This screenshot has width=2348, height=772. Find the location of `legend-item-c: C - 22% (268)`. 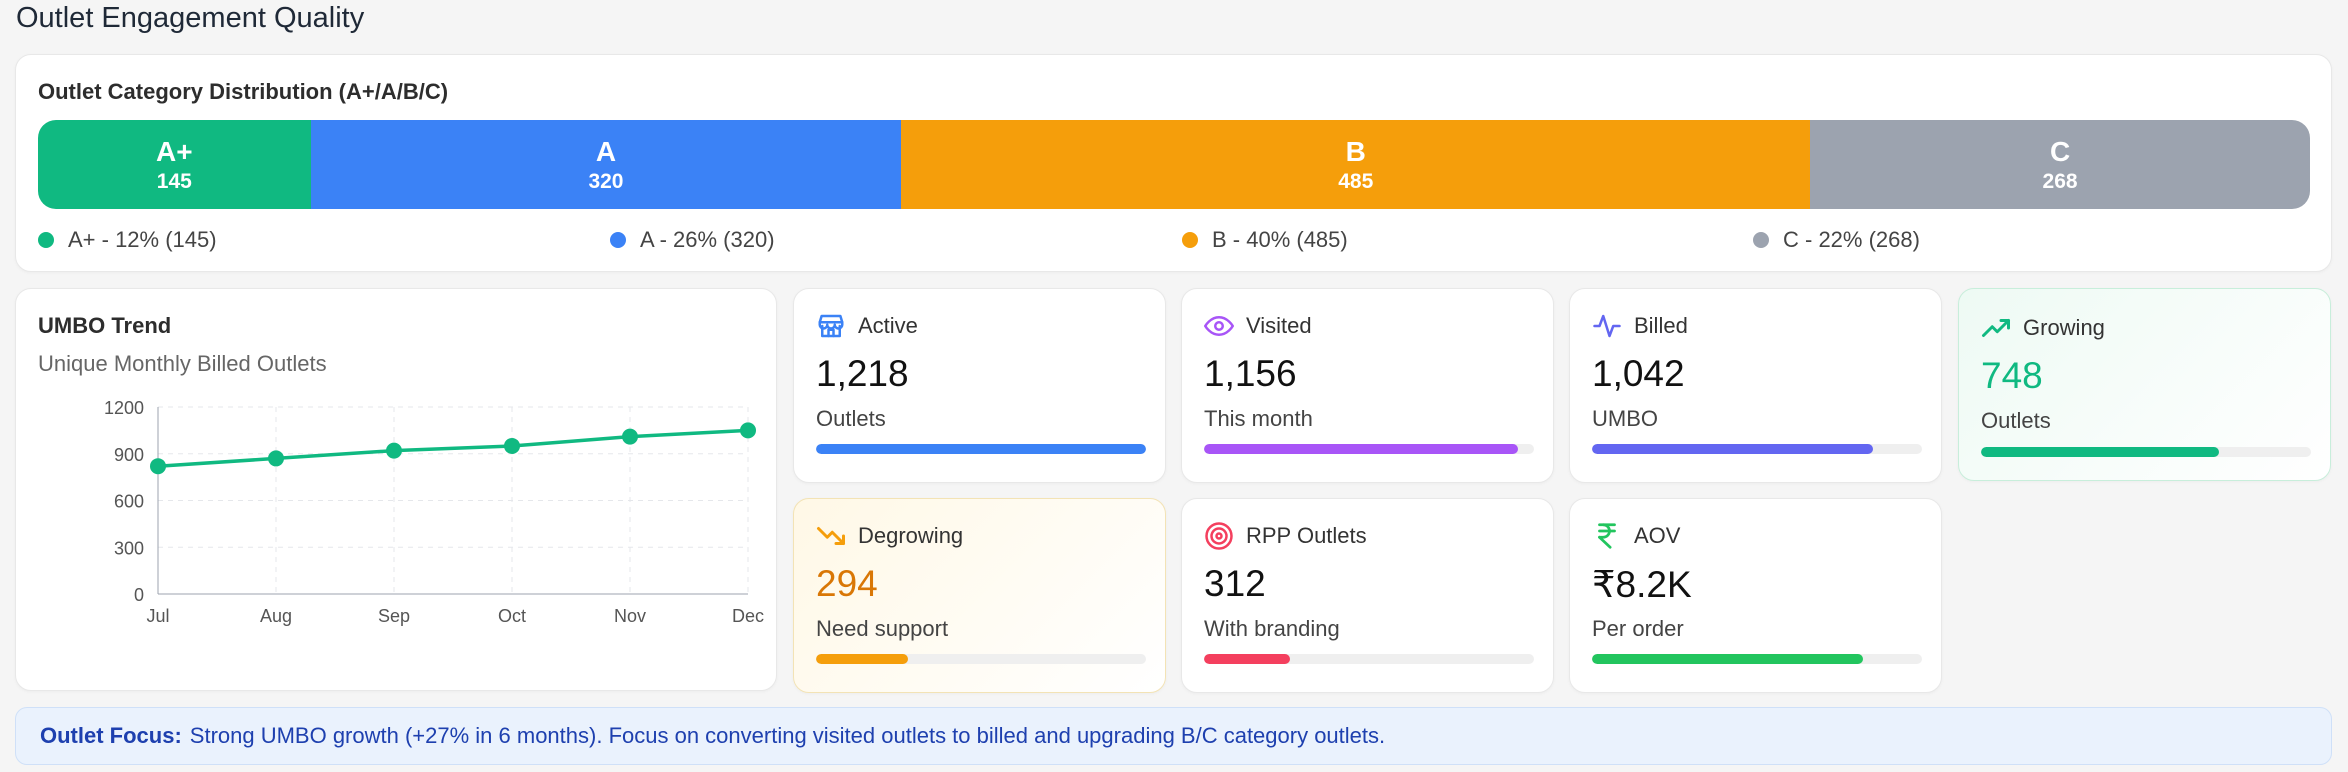

legend-item-c: C - 22% (268) is located at coordinates (1836, 240).